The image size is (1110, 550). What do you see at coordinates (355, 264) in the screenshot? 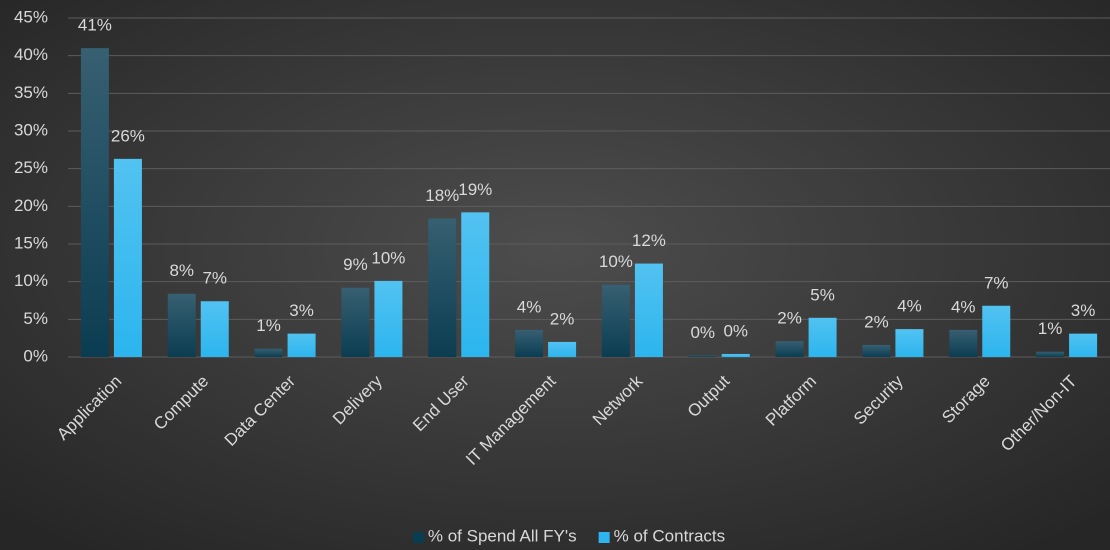
I see `data-label: 9%` at bounding box center [355, 264].